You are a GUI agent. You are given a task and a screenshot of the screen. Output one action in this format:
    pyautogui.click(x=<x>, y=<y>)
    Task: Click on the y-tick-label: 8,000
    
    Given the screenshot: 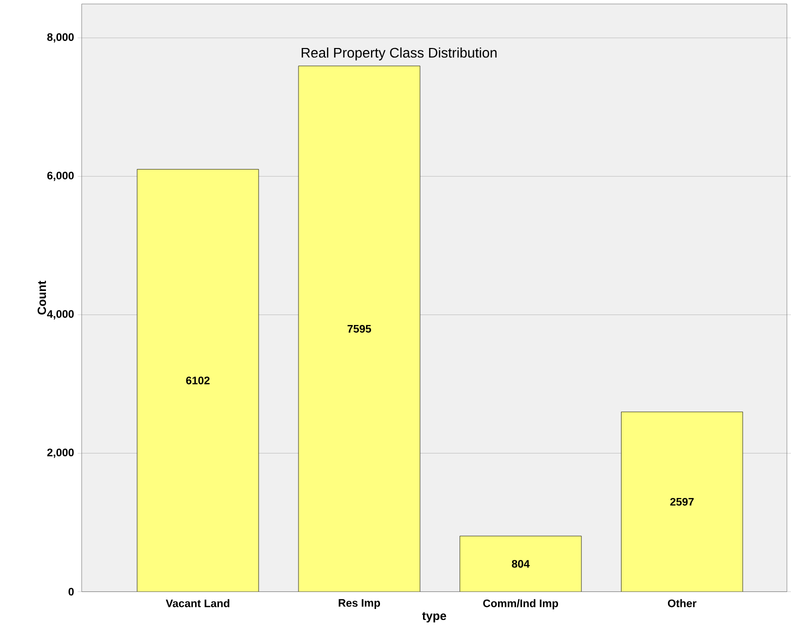 What is the action you would take?
    pyautogui.click(x=60, y=37)
    